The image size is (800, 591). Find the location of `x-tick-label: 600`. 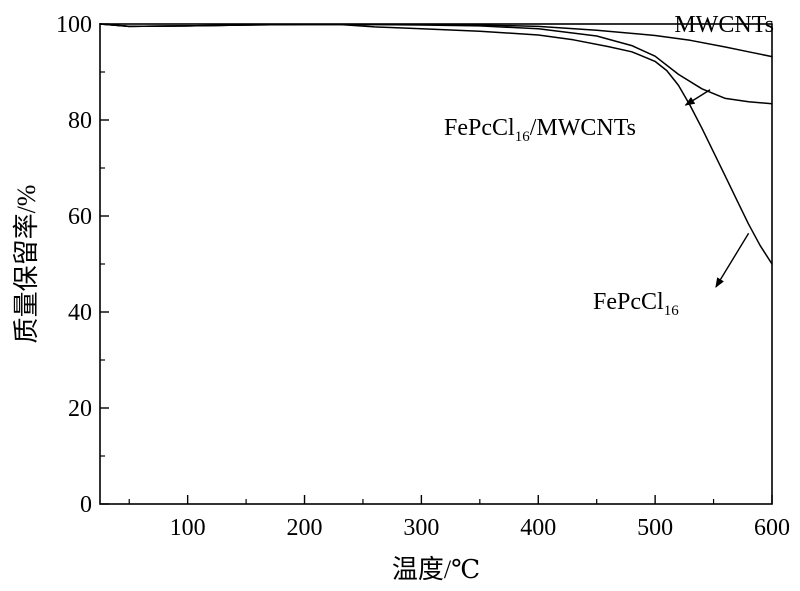

x-tick-label: 600 is located at coordinates (772, 528).